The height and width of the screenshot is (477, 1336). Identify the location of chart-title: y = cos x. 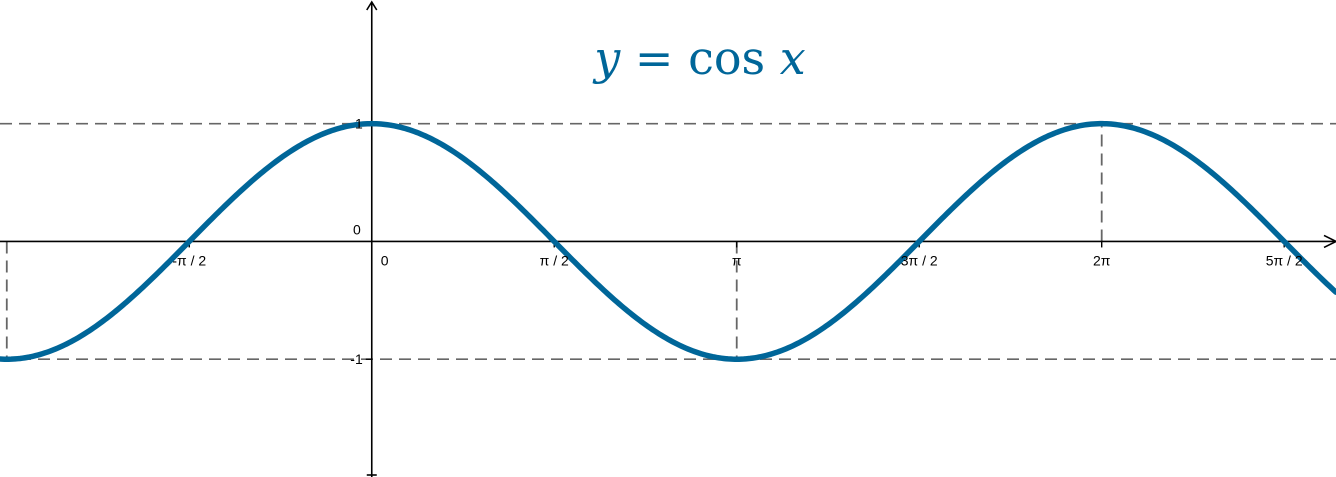
(699, 58).